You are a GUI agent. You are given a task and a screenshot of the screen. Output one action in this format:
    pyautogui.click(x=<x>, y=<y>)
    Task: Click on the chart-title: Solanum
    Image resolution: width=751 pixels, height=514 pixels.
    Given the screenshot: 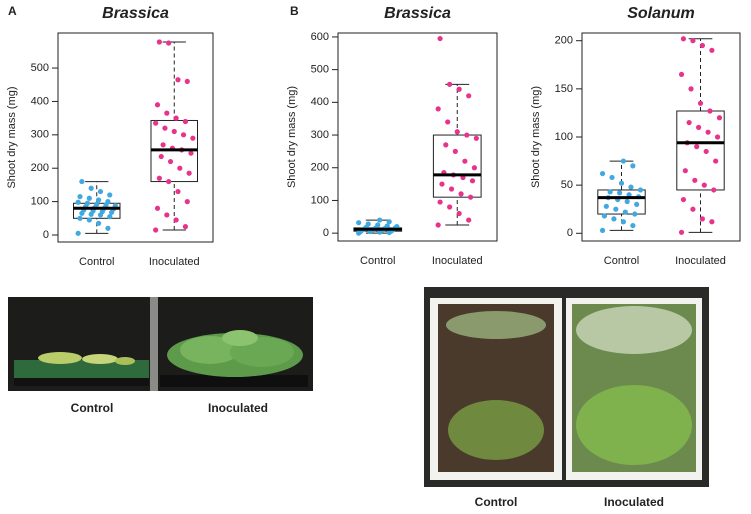 What is the action you would take?
    pyautogui.click(x=661, y=13)
    